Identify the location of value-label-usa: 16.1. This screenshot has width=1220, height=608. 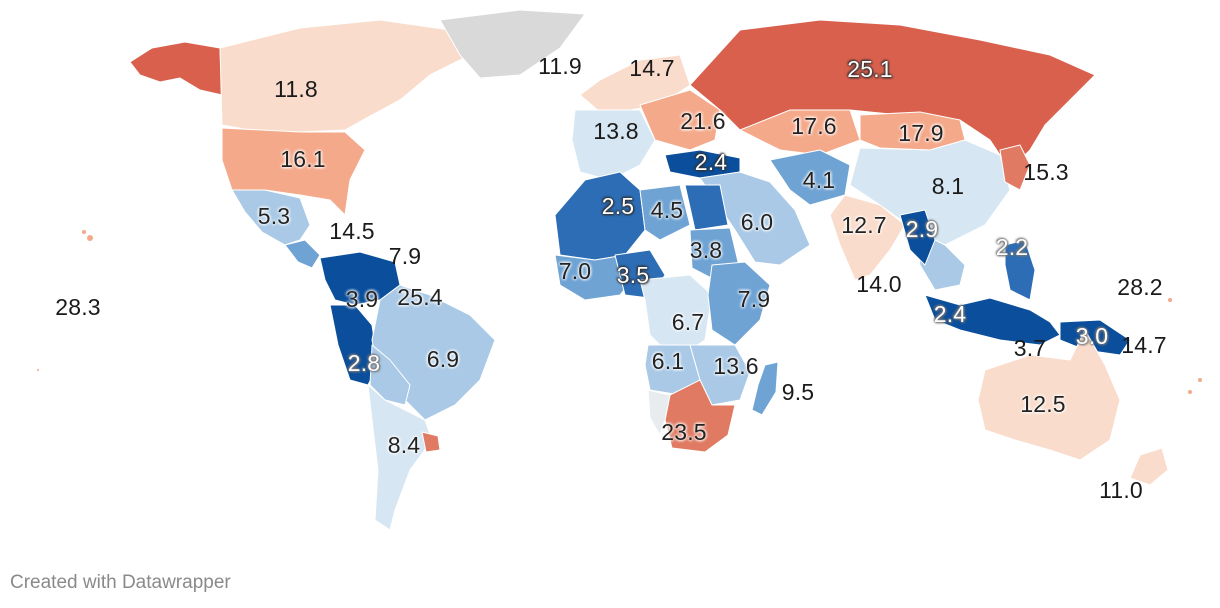
(303, 159).